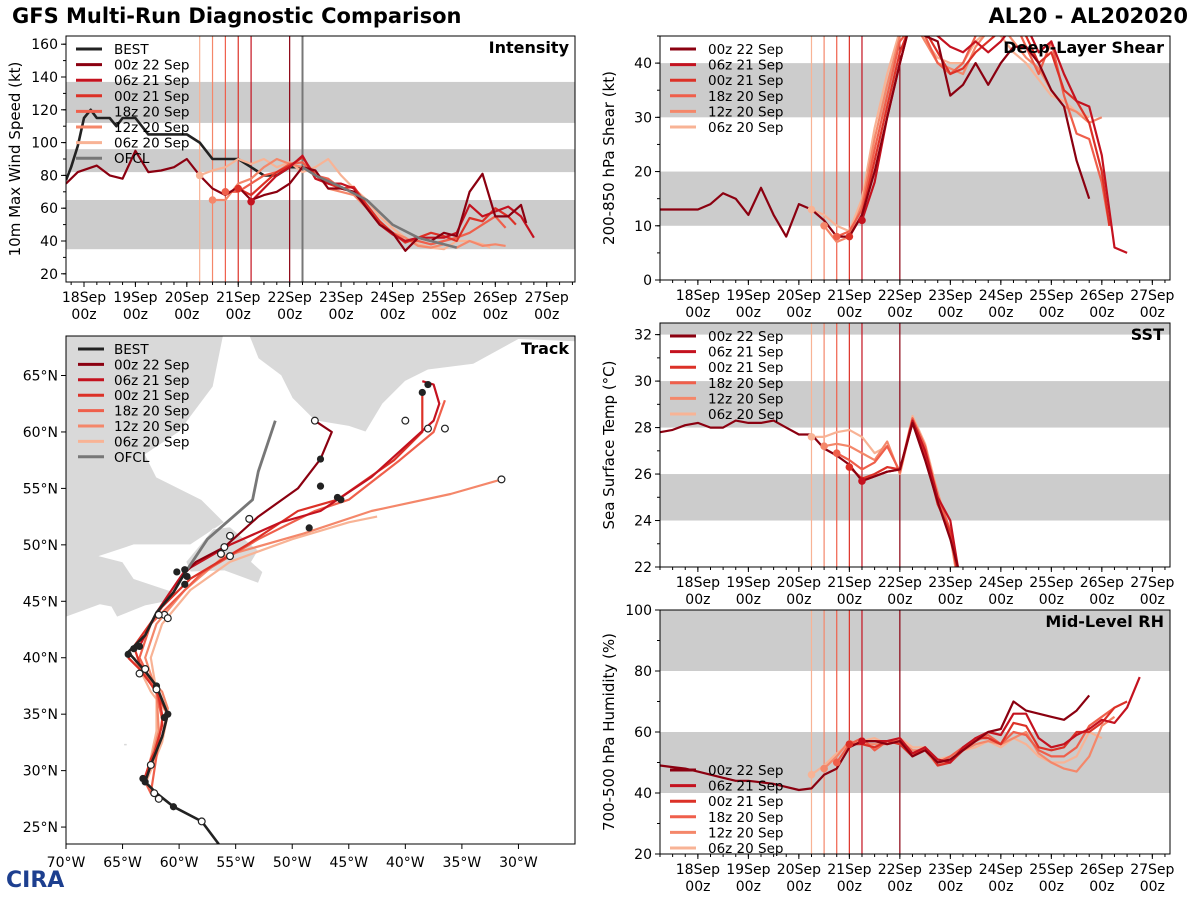 This screenshot has height=900, width=1200. Describe the element at coordinates (915, 158) in the screenshot. I see `shear-plot-area` at that location.